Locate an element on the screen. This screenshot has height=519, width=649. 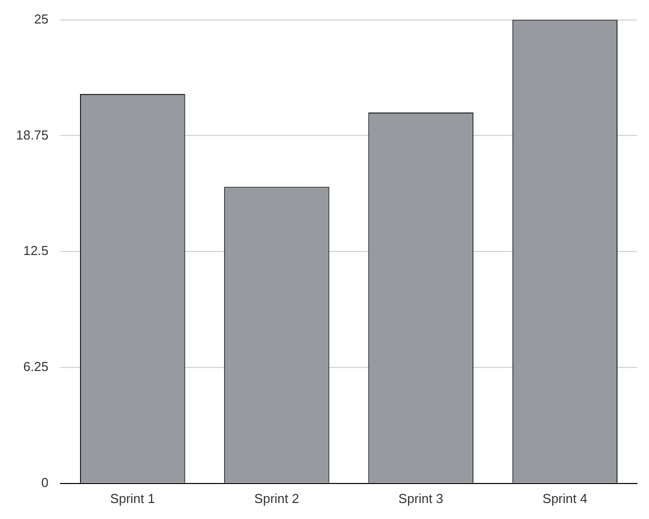
y-tick-label: 6.25 is located at coordinates (36, 366).